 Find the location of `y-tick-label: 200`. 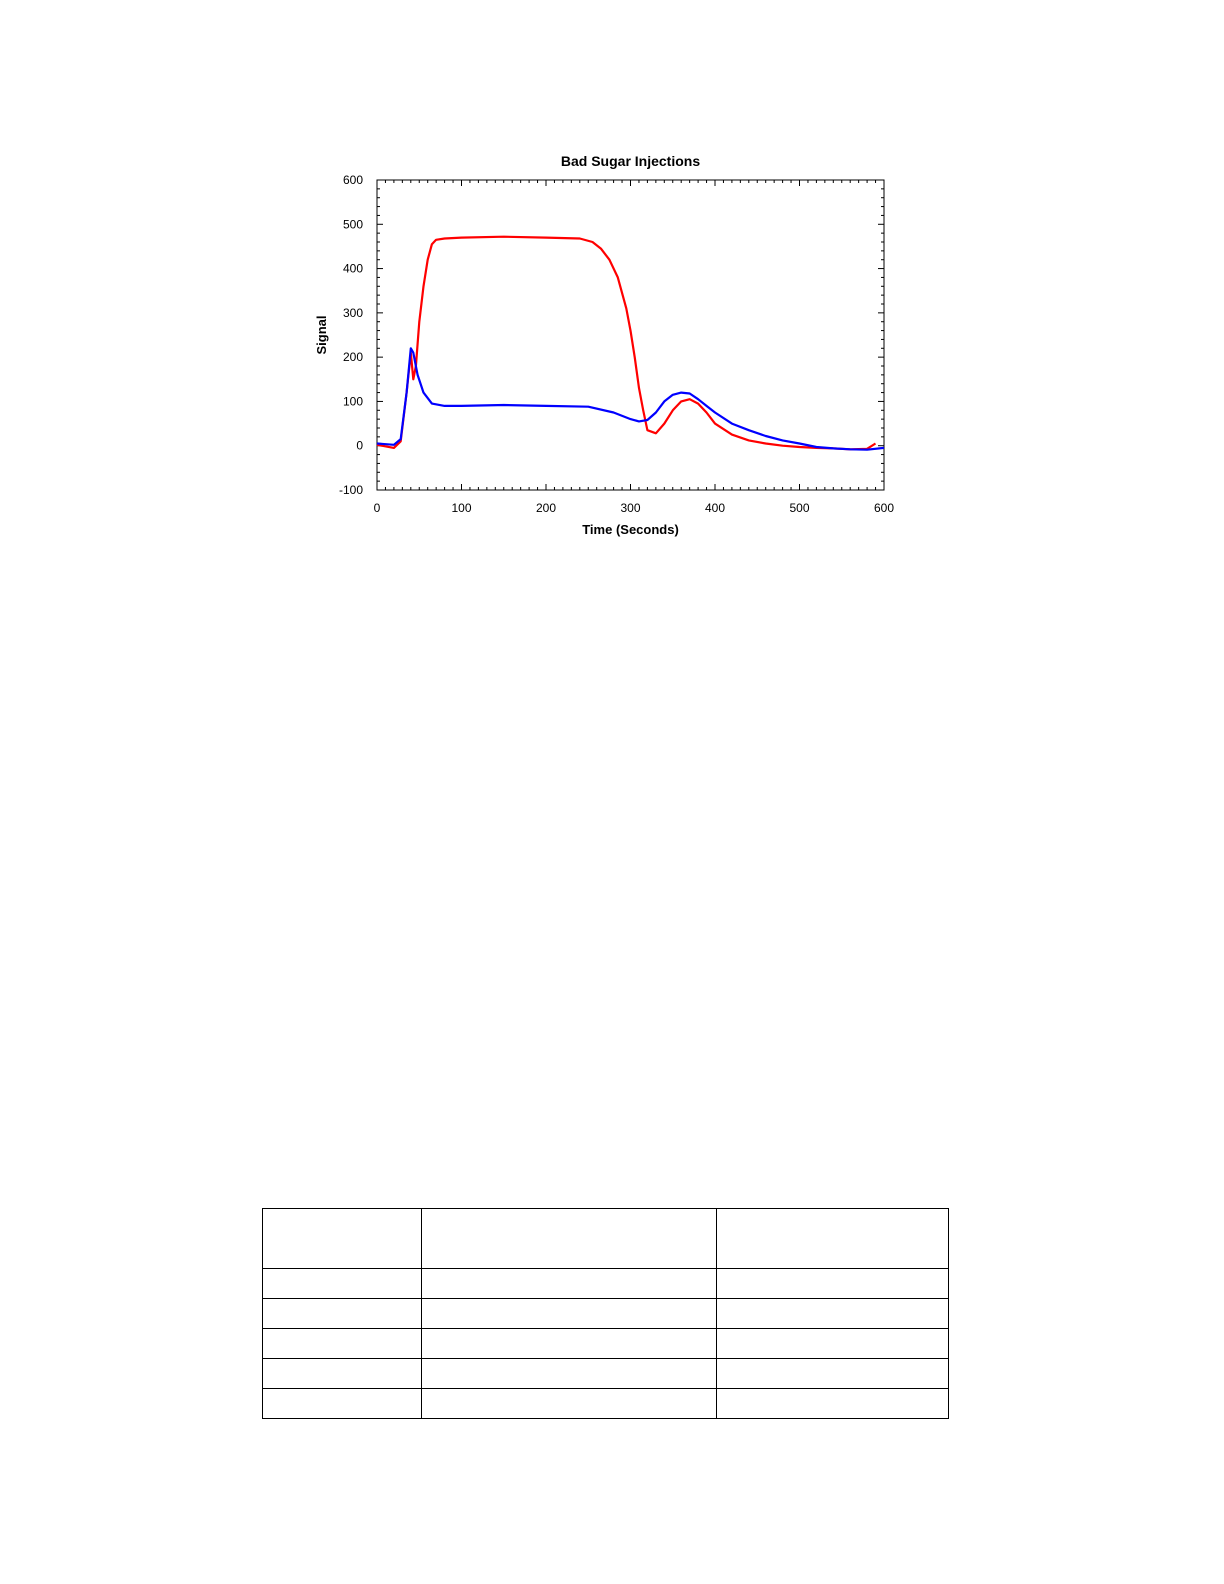

y-tick-label: 200 is located at coordinates (353, 357).